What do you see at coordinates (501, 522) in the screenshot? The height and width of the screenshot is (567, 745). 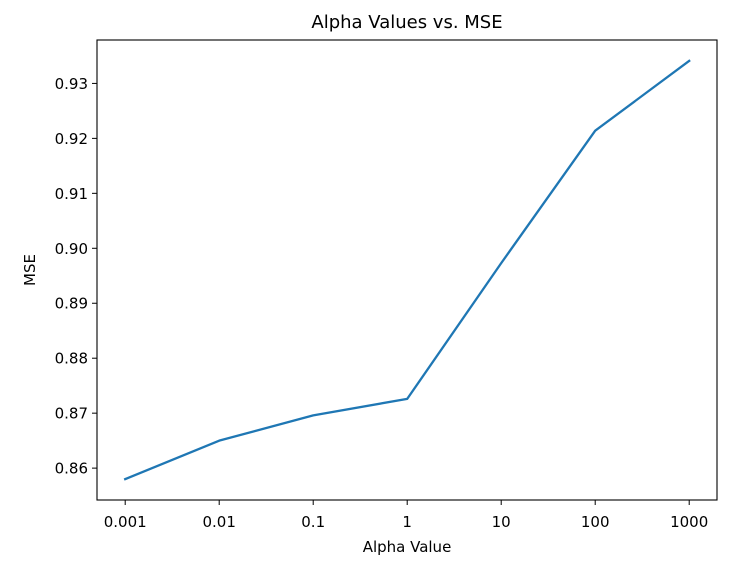 I see `x-tick-label: 10` at bounding box center [501, 522].